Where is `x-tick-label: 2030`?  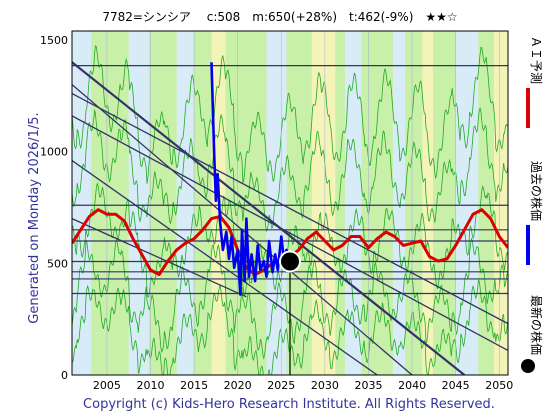 x-tick-label: 2030 is located at coordinates (325, 385).